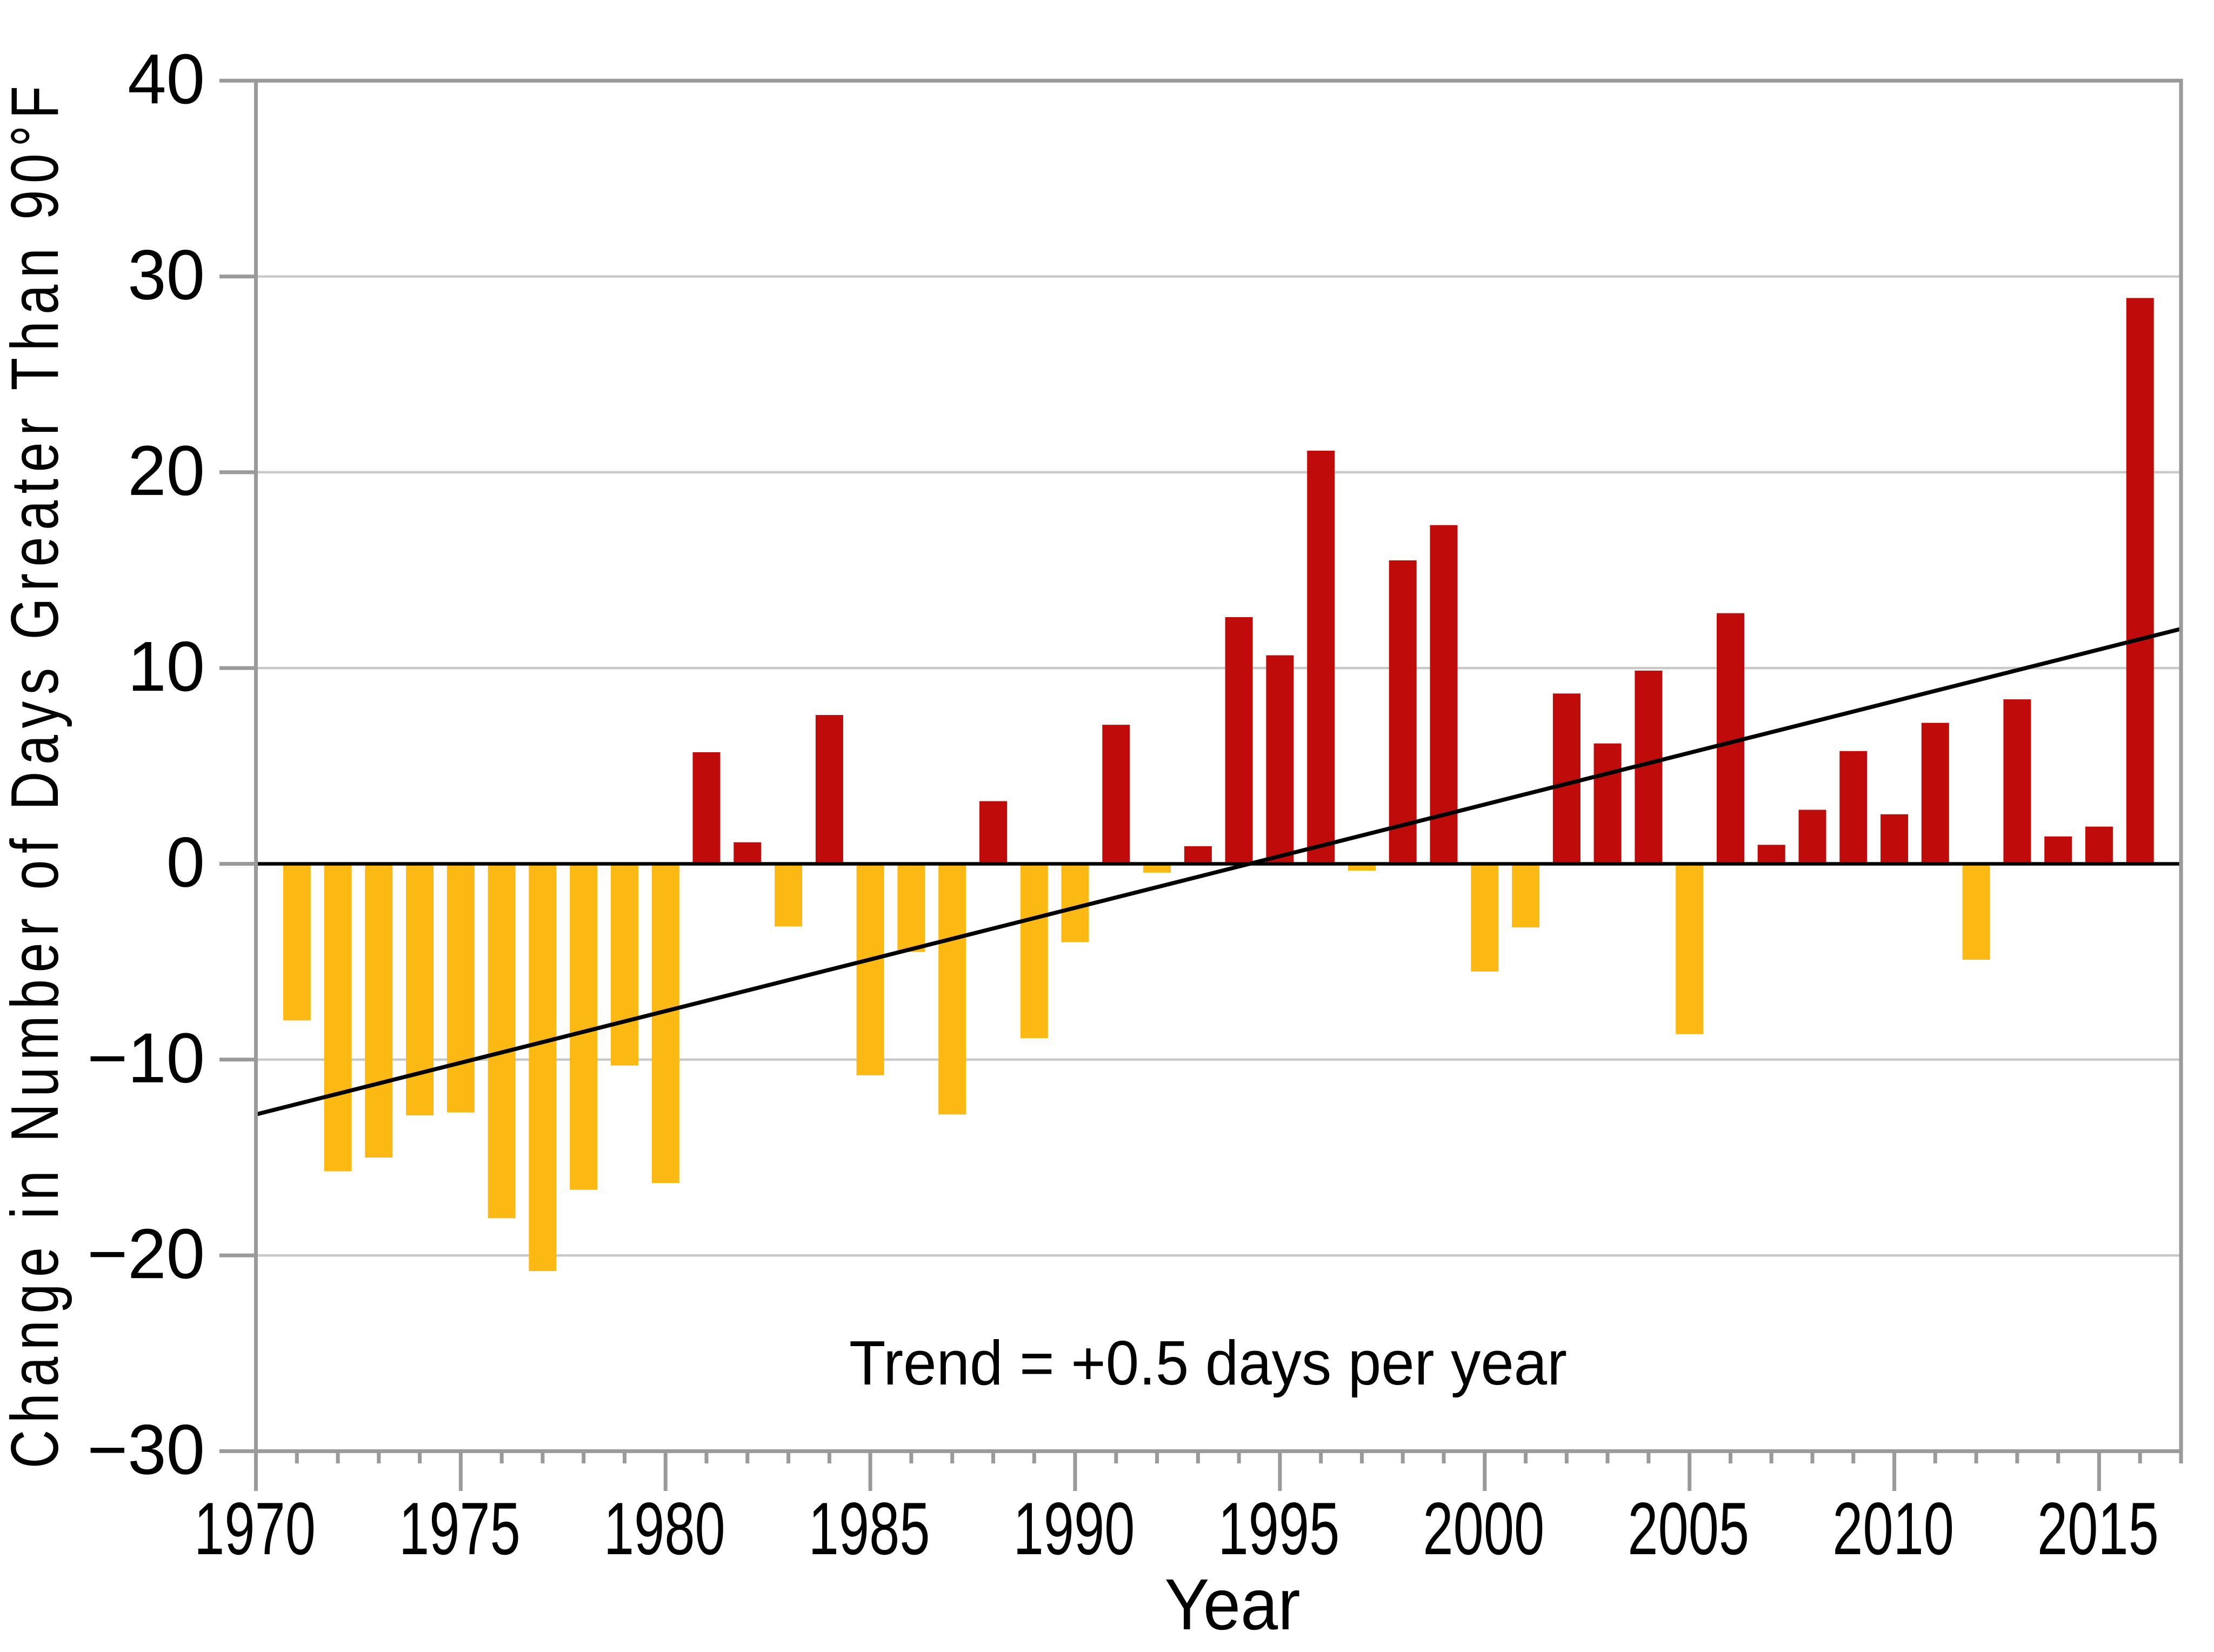 This screenshot has width=2214, height=1652. I want to click on svg-text: 2005, so click(1688, 1528).